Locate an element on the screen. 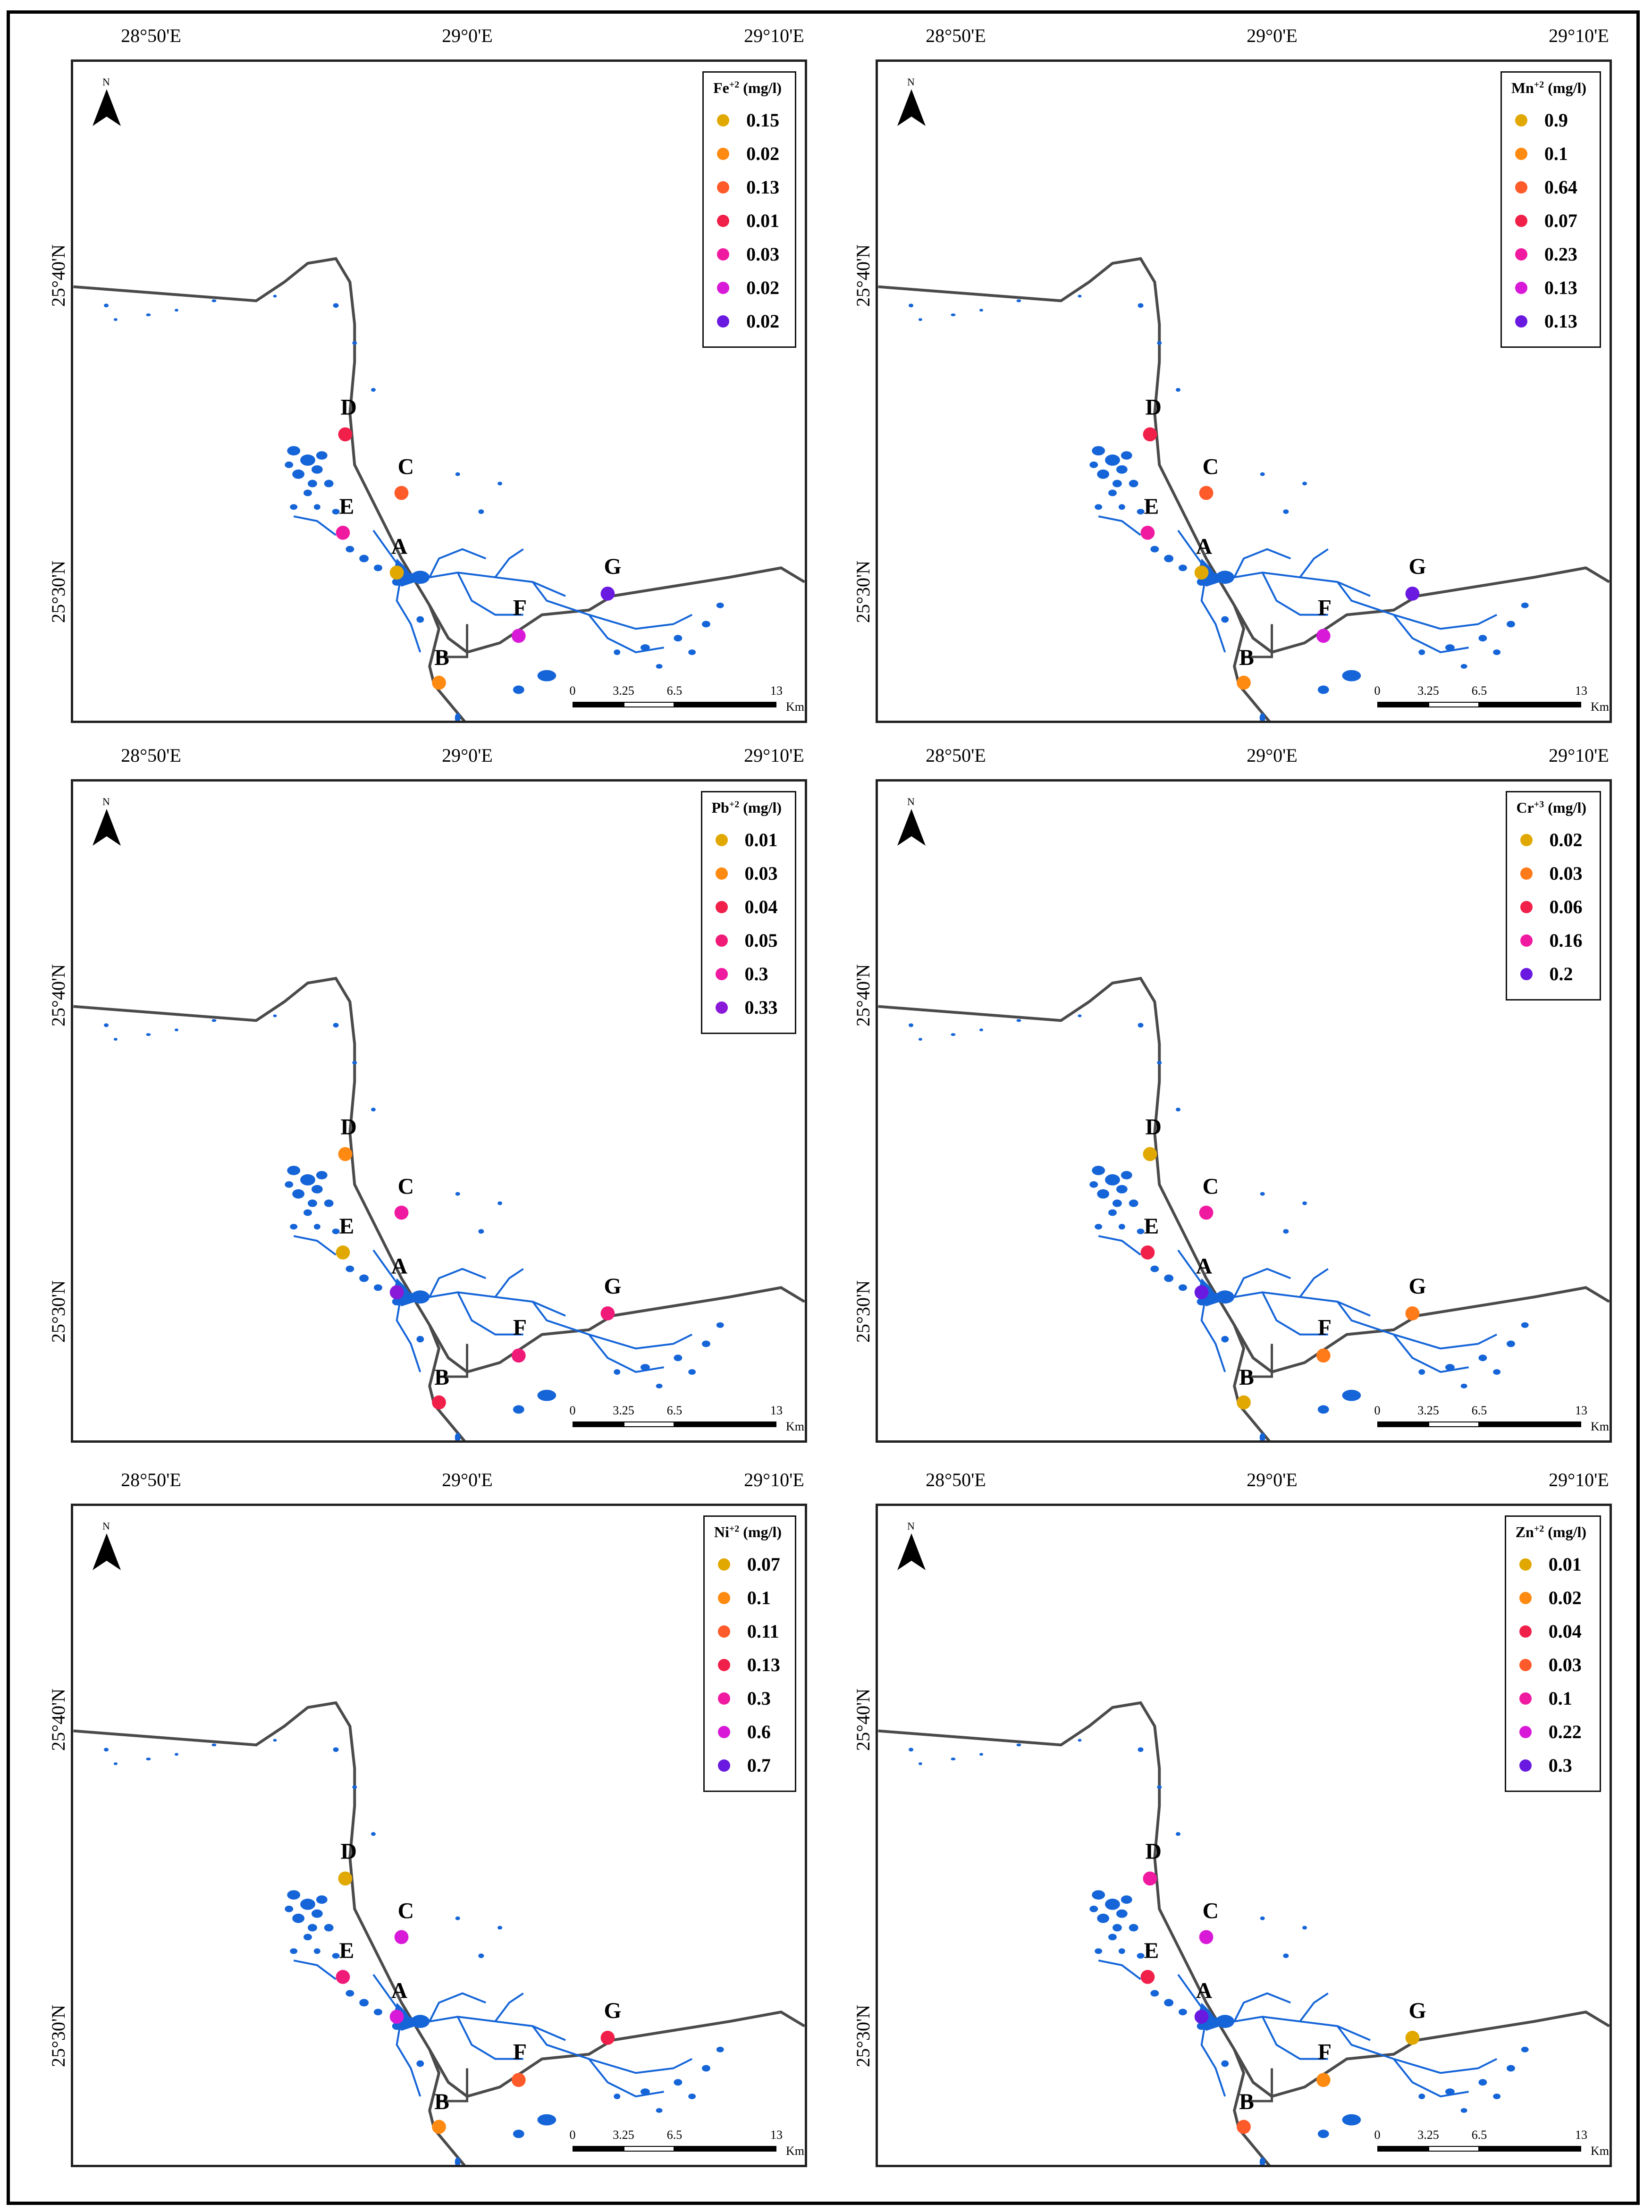 This screenshot has width=1652, height=2212. map-canvas: A B C D E F G is located at coordinates (439, 1208).